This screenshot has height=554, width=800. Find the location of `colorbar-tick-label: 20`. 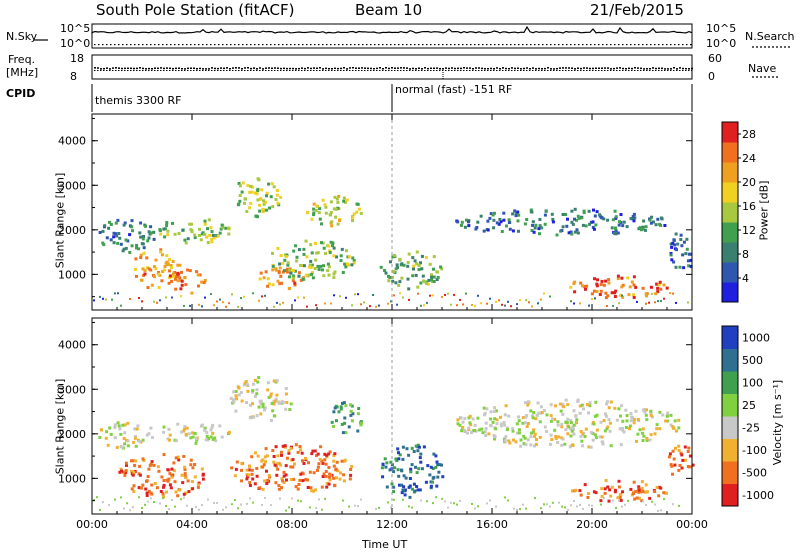

colorbar-tick-label: 20 is located at coordinates (749, 182).